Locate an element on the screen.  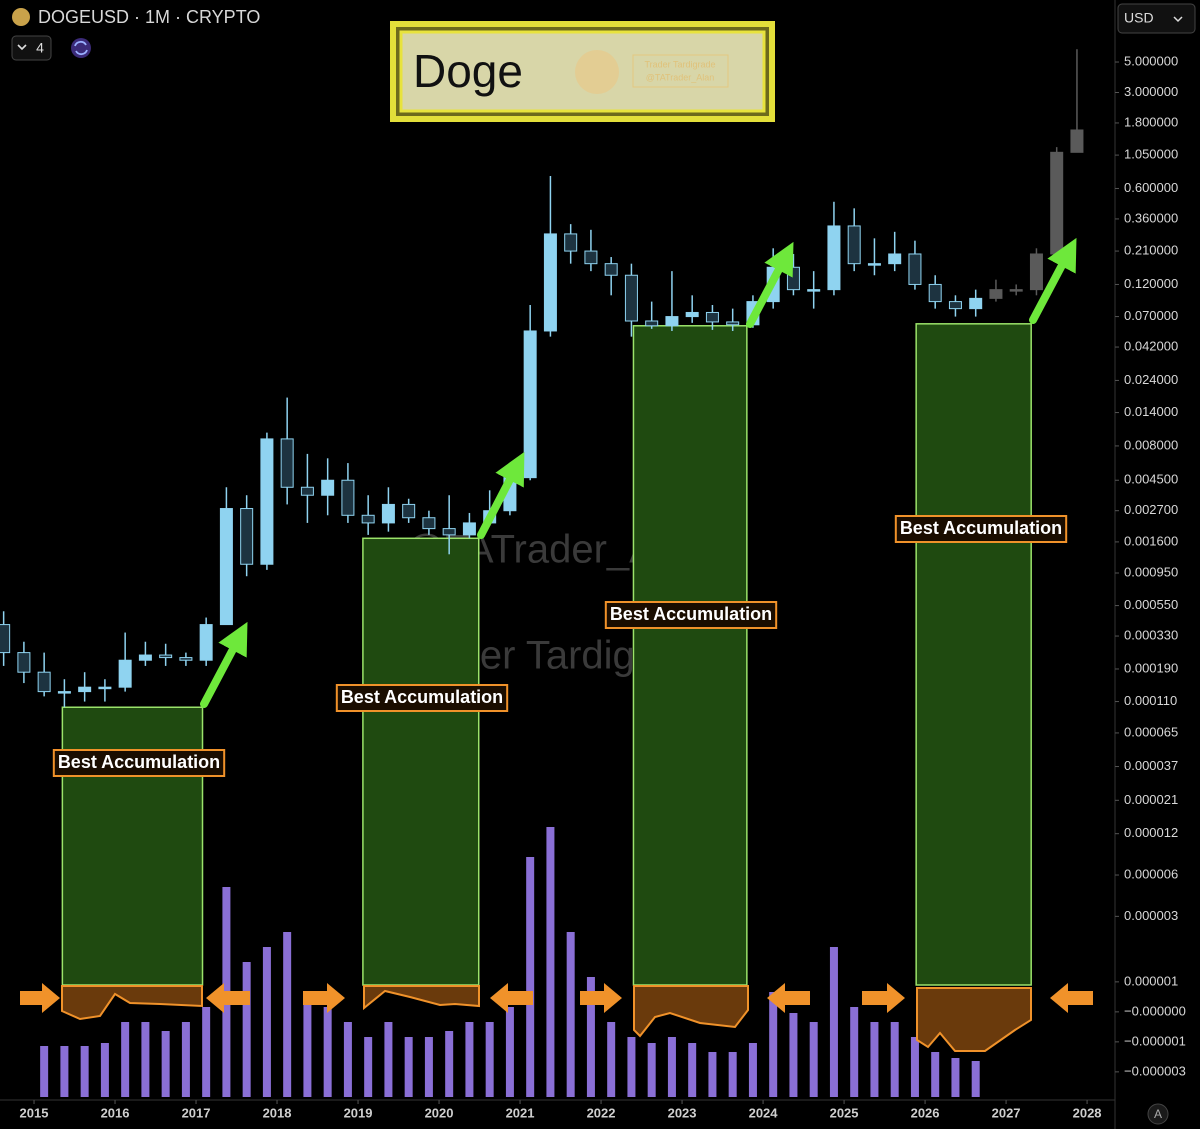
y-tick-label: 0.120000 is located at coordinates (1151, 283).